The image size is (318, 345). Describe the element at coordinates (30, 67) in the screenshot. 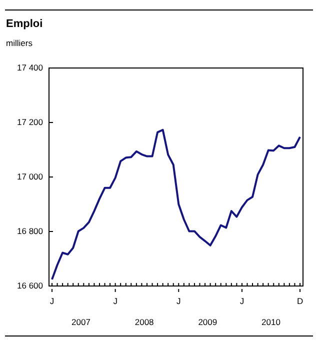

I see `y-tick-label: 17 400` at that location.